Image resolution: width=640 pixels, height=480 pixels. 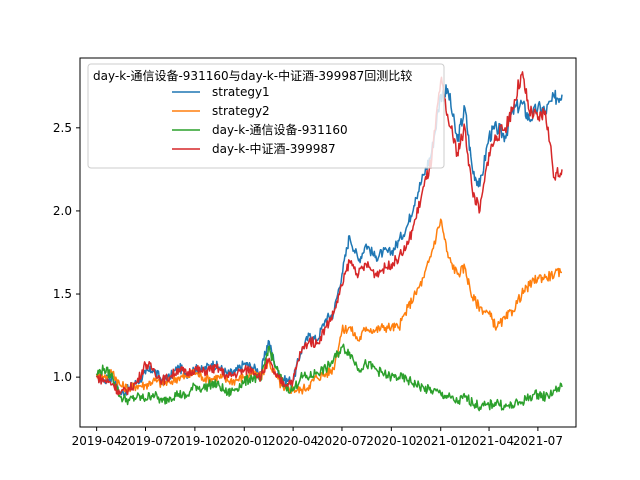 I want to click on legend-label: day-k-中证酒-399987, so click(x=274, y=148).